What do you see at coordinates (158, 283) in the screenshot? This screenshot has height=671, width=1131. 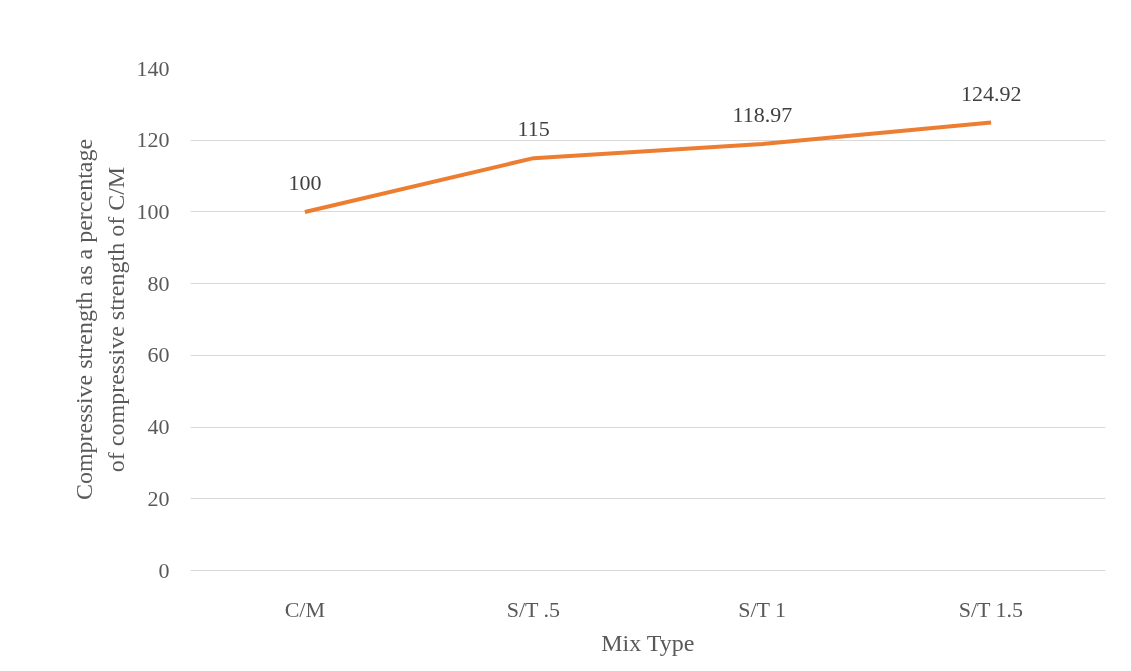 I see `y-tick-label: 80` at bounding box center [158, 283].